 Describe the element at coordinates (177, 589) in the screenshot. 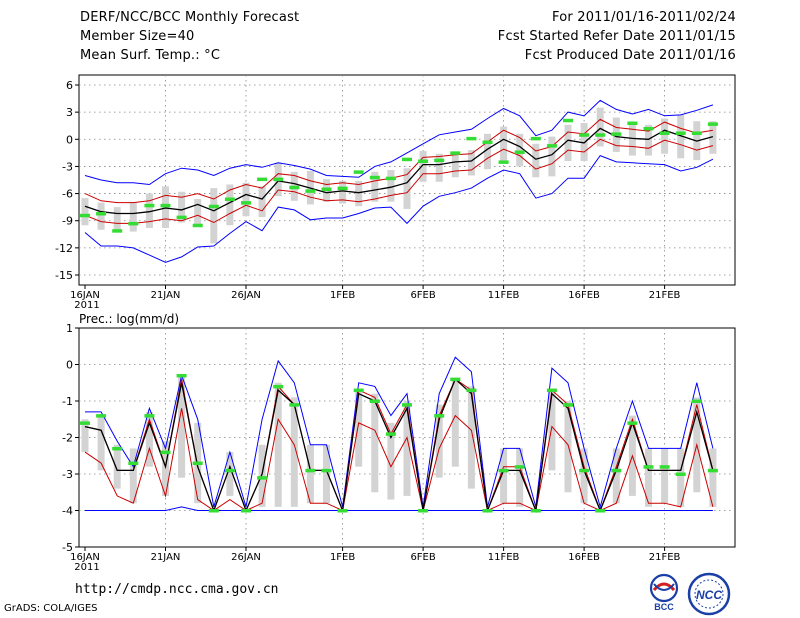

I see `source-url: http://cmdp.ncc.cma.gov.cn` at that location.